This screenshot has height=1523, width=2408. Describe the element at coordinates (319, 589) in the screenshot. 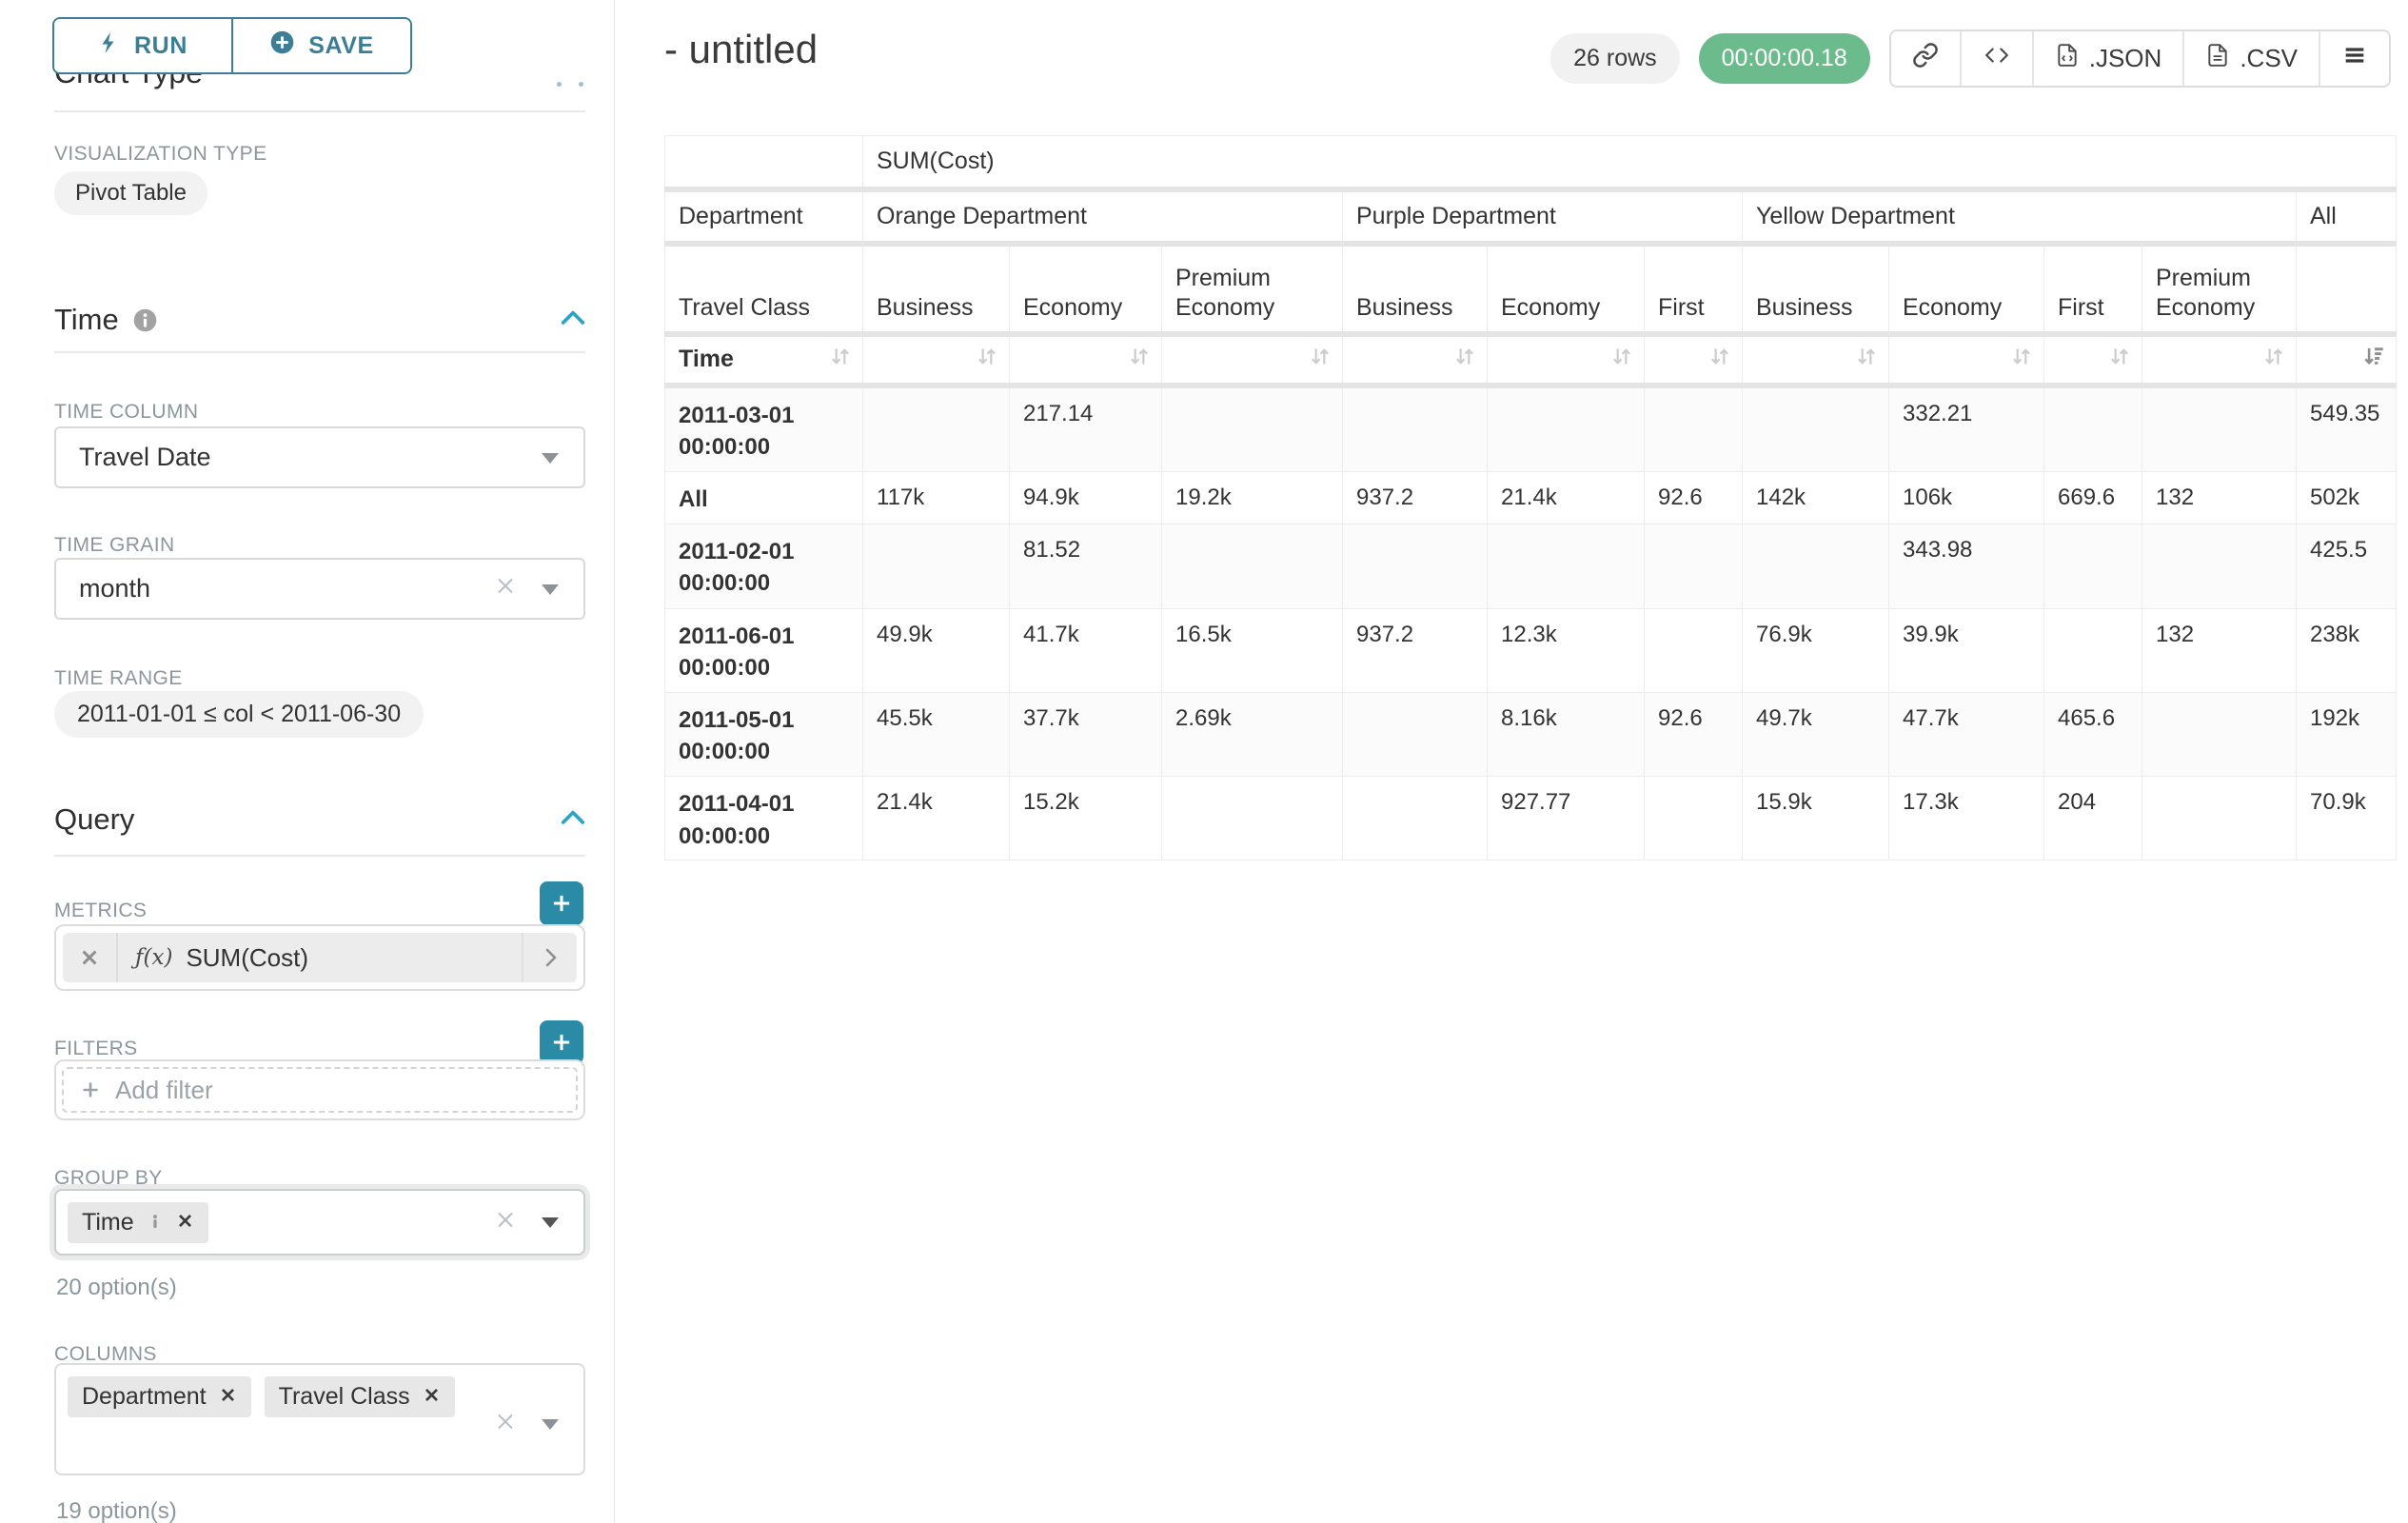

I see `time-grain-select: month` at that location.